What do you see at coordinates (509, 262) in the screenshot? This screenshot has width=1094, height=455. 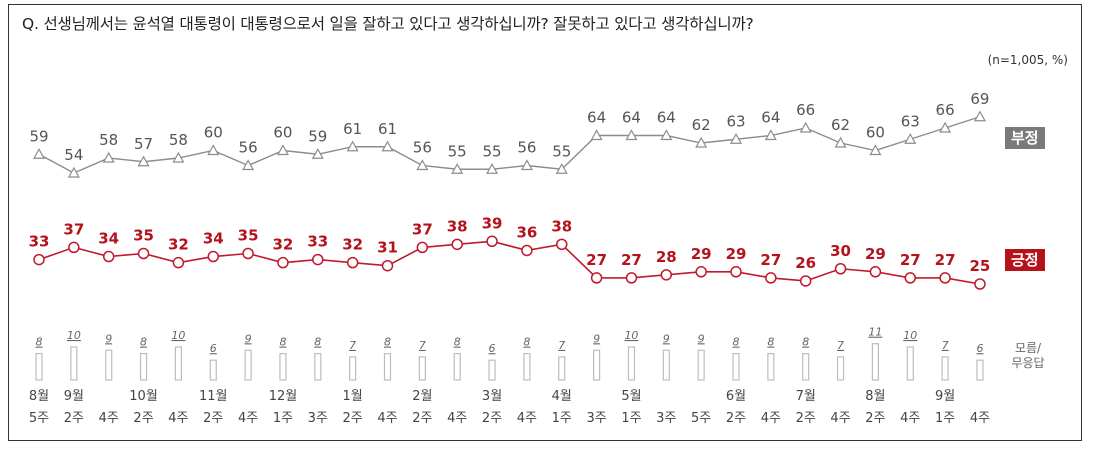 I see `positive-line` at bounding box center [509, 262].